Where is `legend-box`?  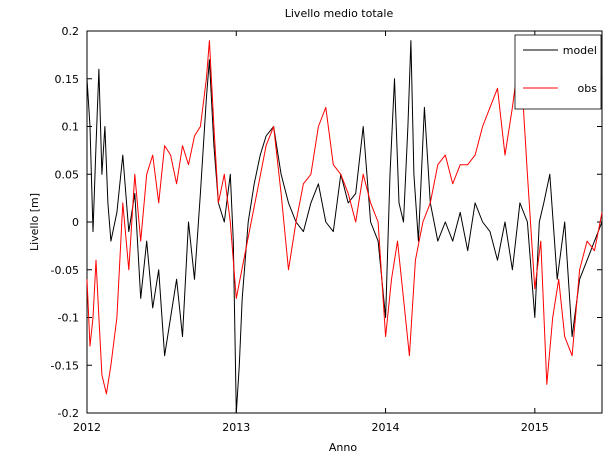 legend-box is located at coordinates (558, 72).